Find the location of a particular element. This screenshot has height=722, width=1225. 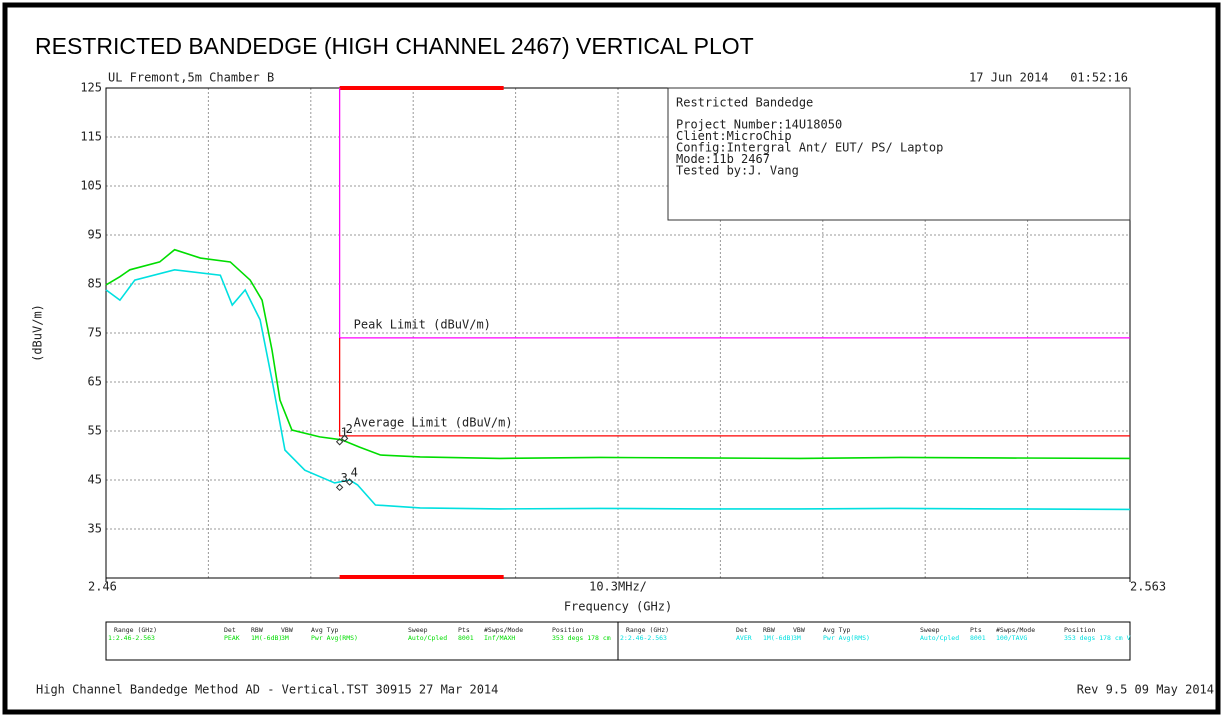

table-cell: 1:2.46-2.563 is located at coordinates (131, 638).